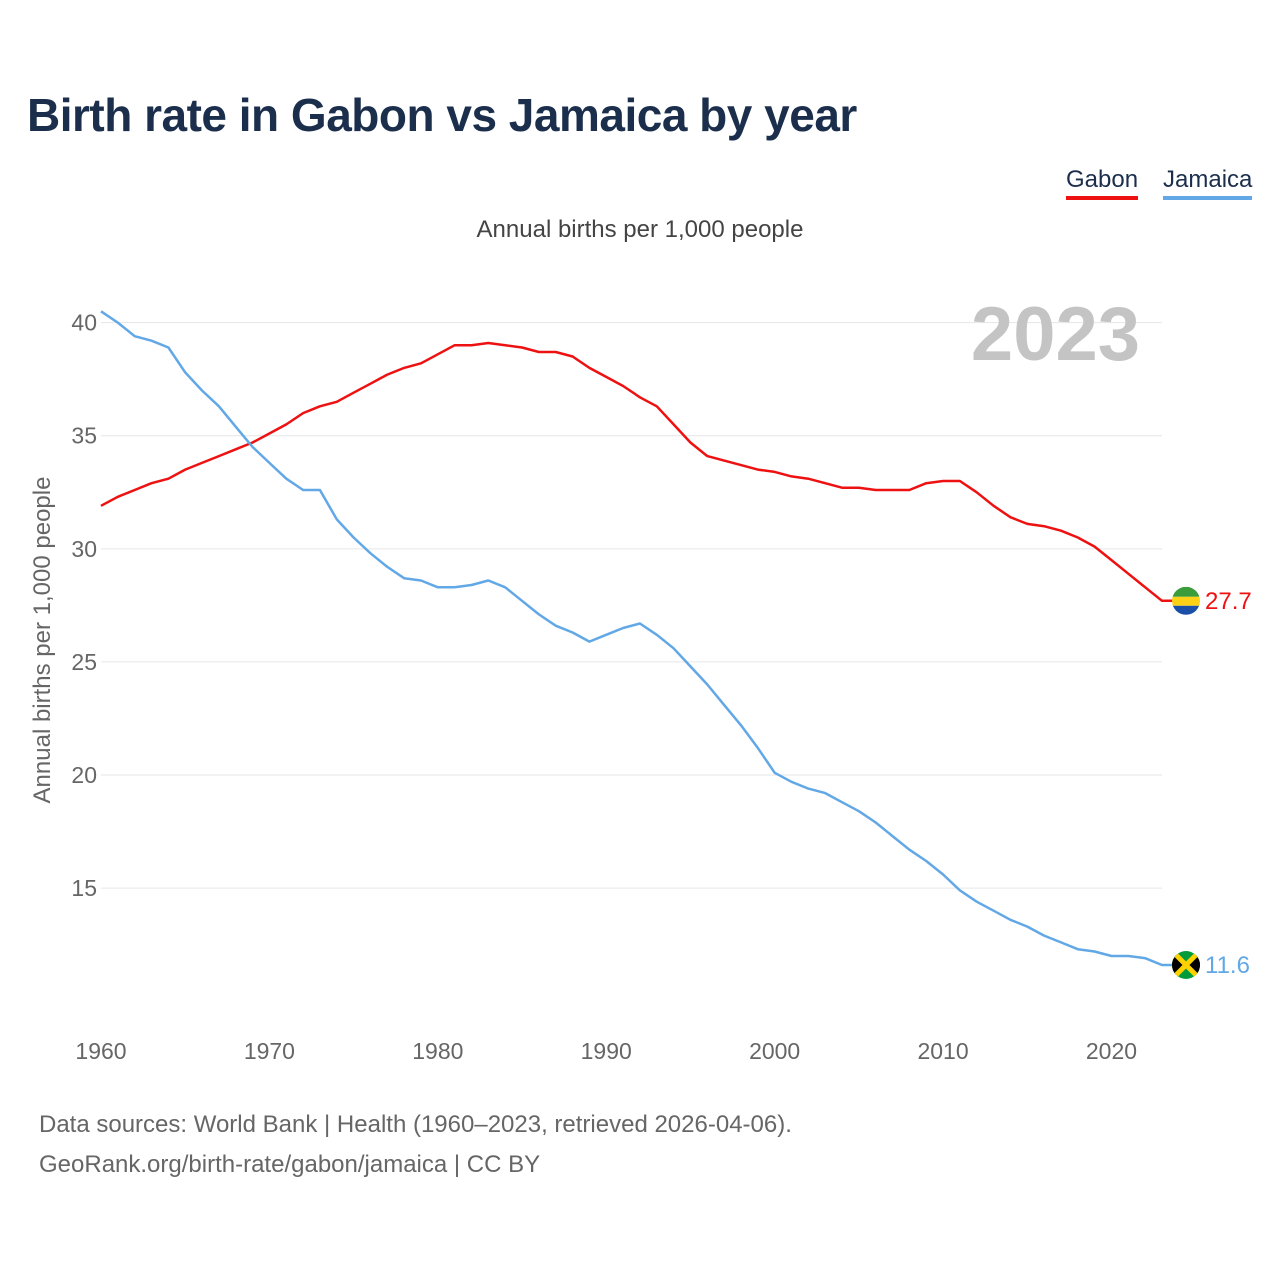 The image size is (1280, 1280). I want to click on y-tick-label: 35, so click(84, 436).